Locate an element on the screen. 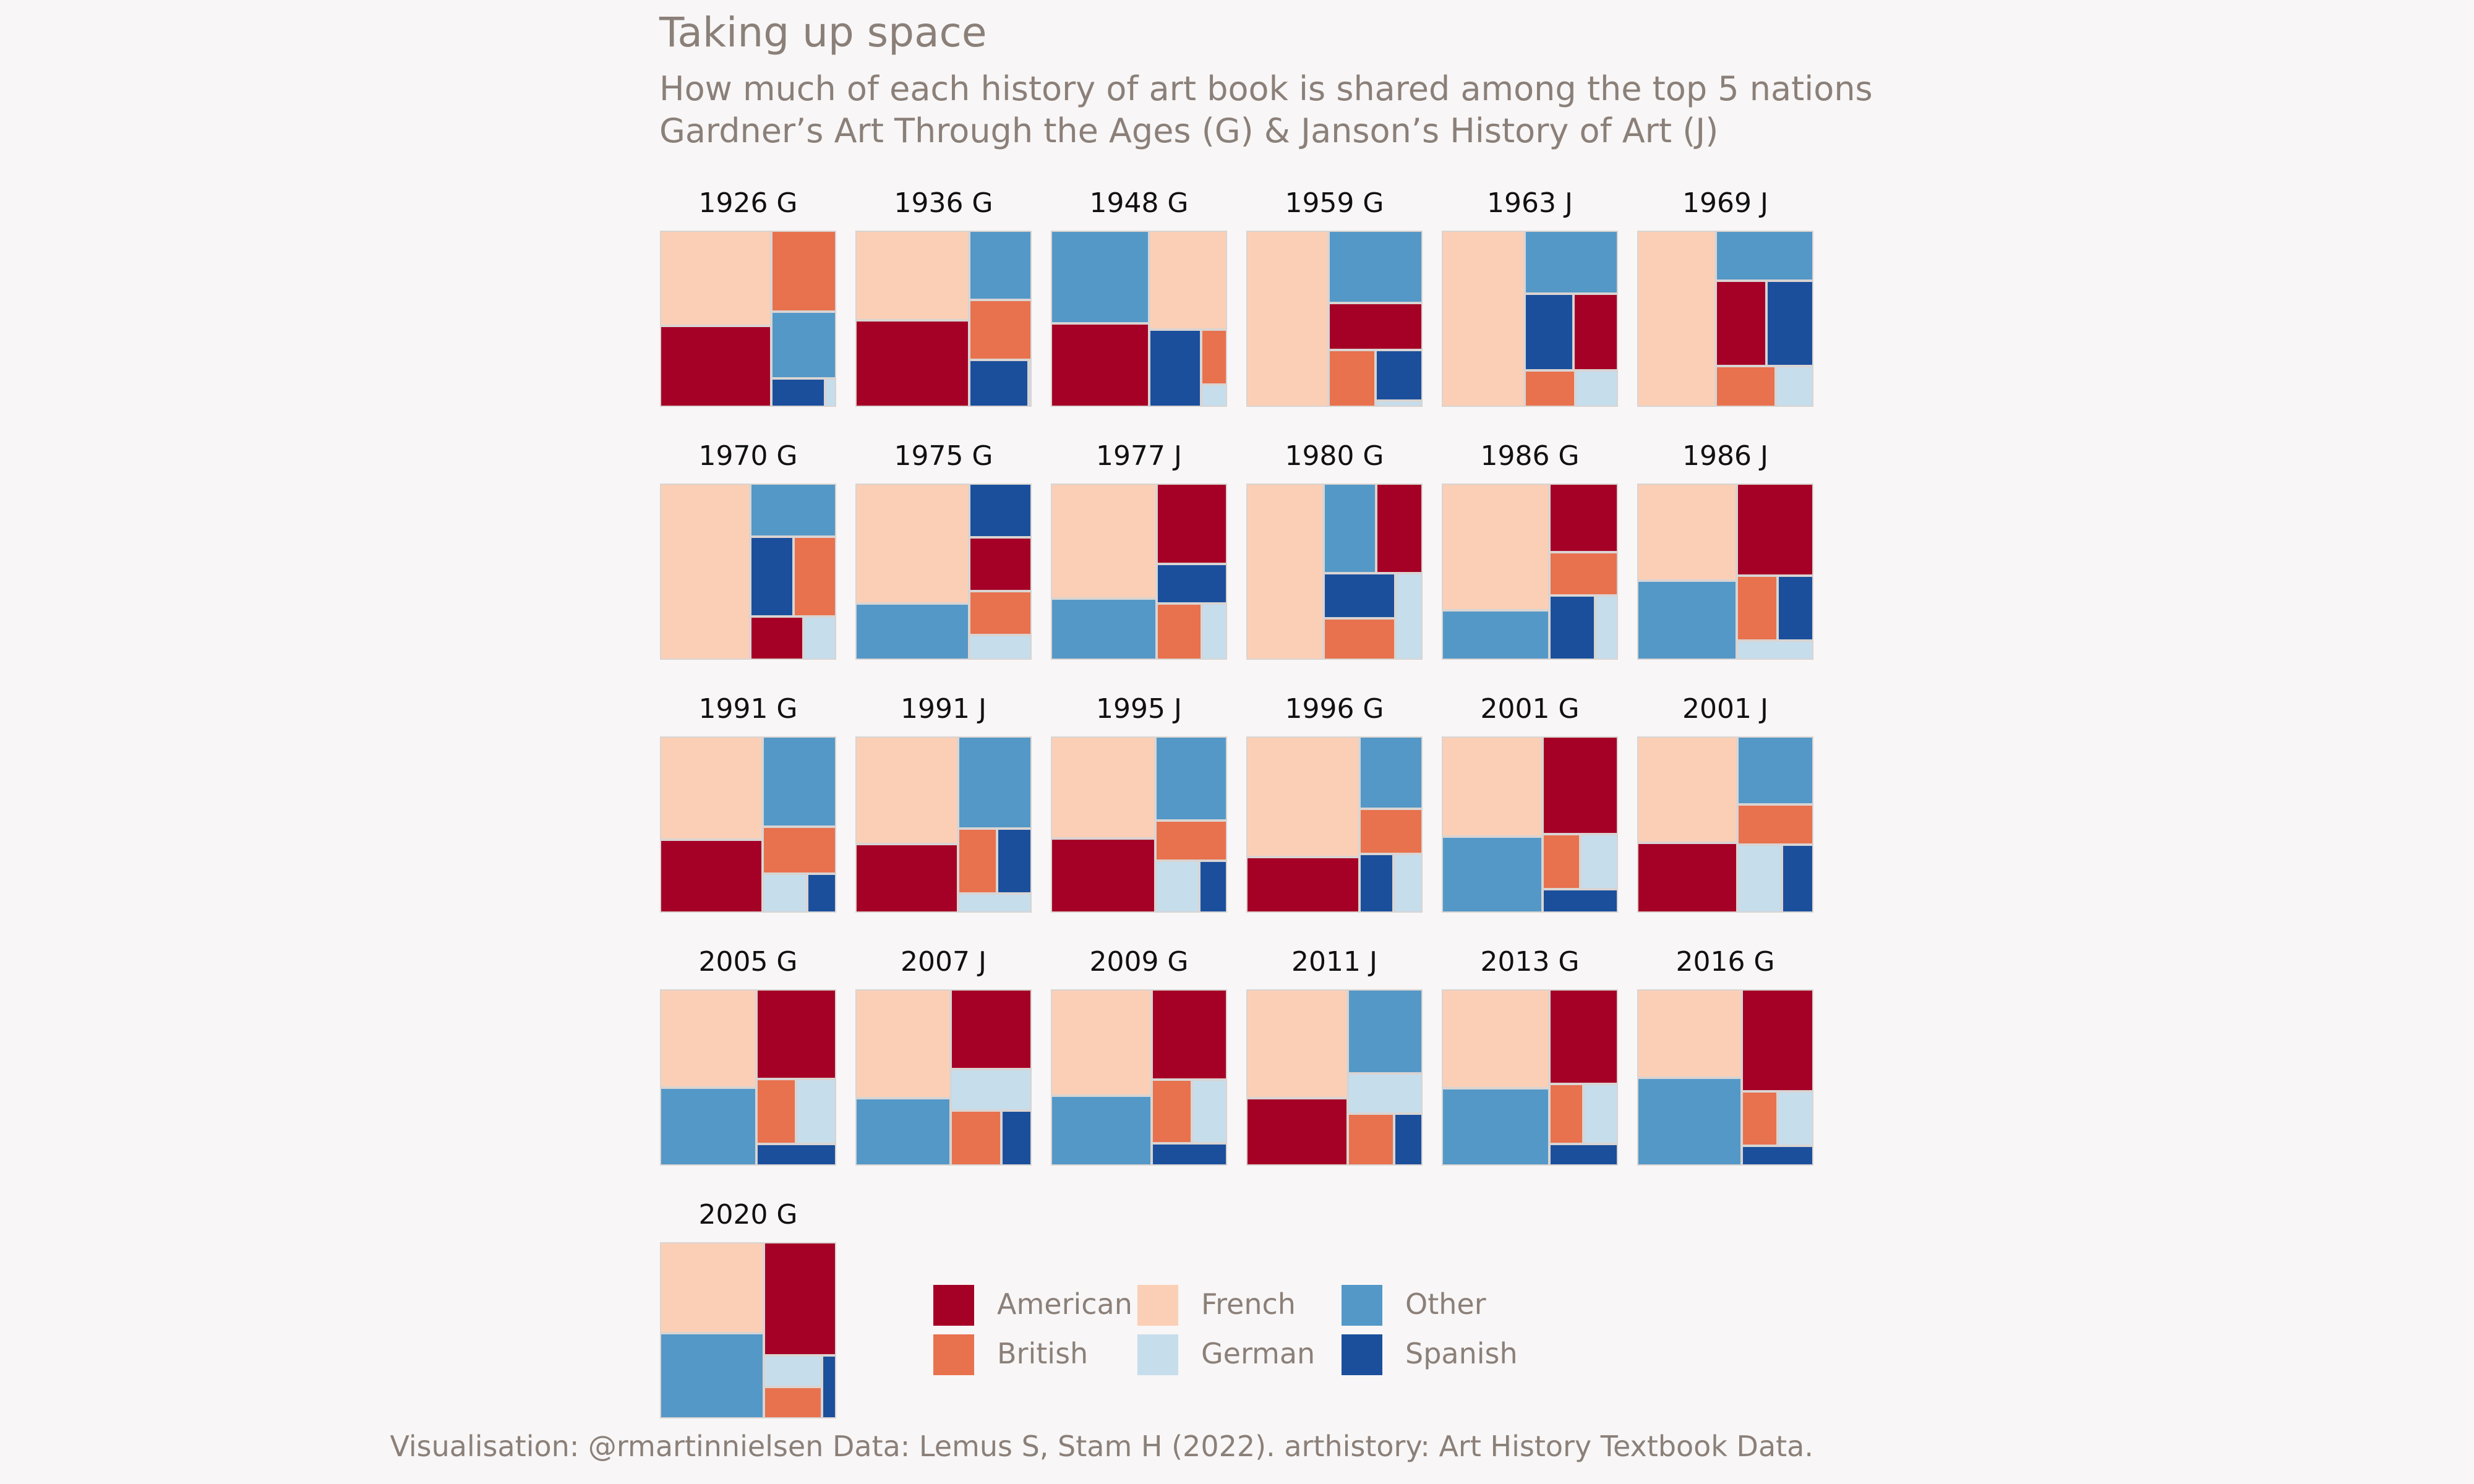 This screenshot has width=2474, height=1484. panel-label: 2007 J is located at coordinates (944, 962).